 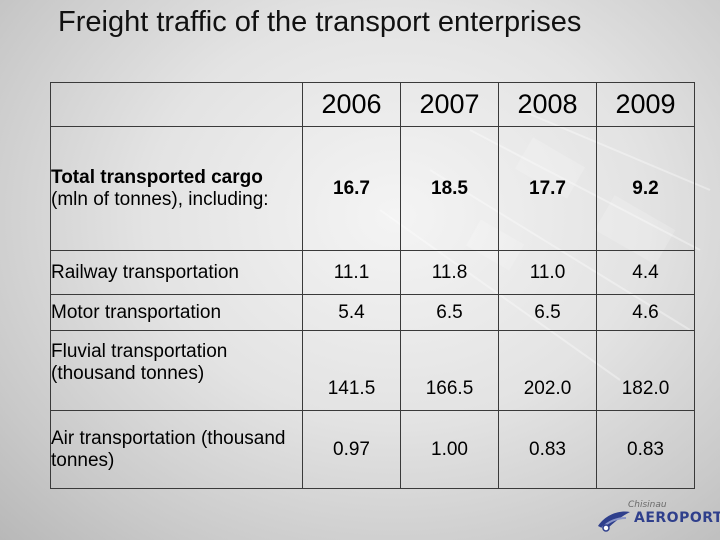 What do you see at coordinates (176, 370) in the screenshot?
I see `row-label: Fluvial transportation (thousand tonnes)` at bounding box center [176, 370].